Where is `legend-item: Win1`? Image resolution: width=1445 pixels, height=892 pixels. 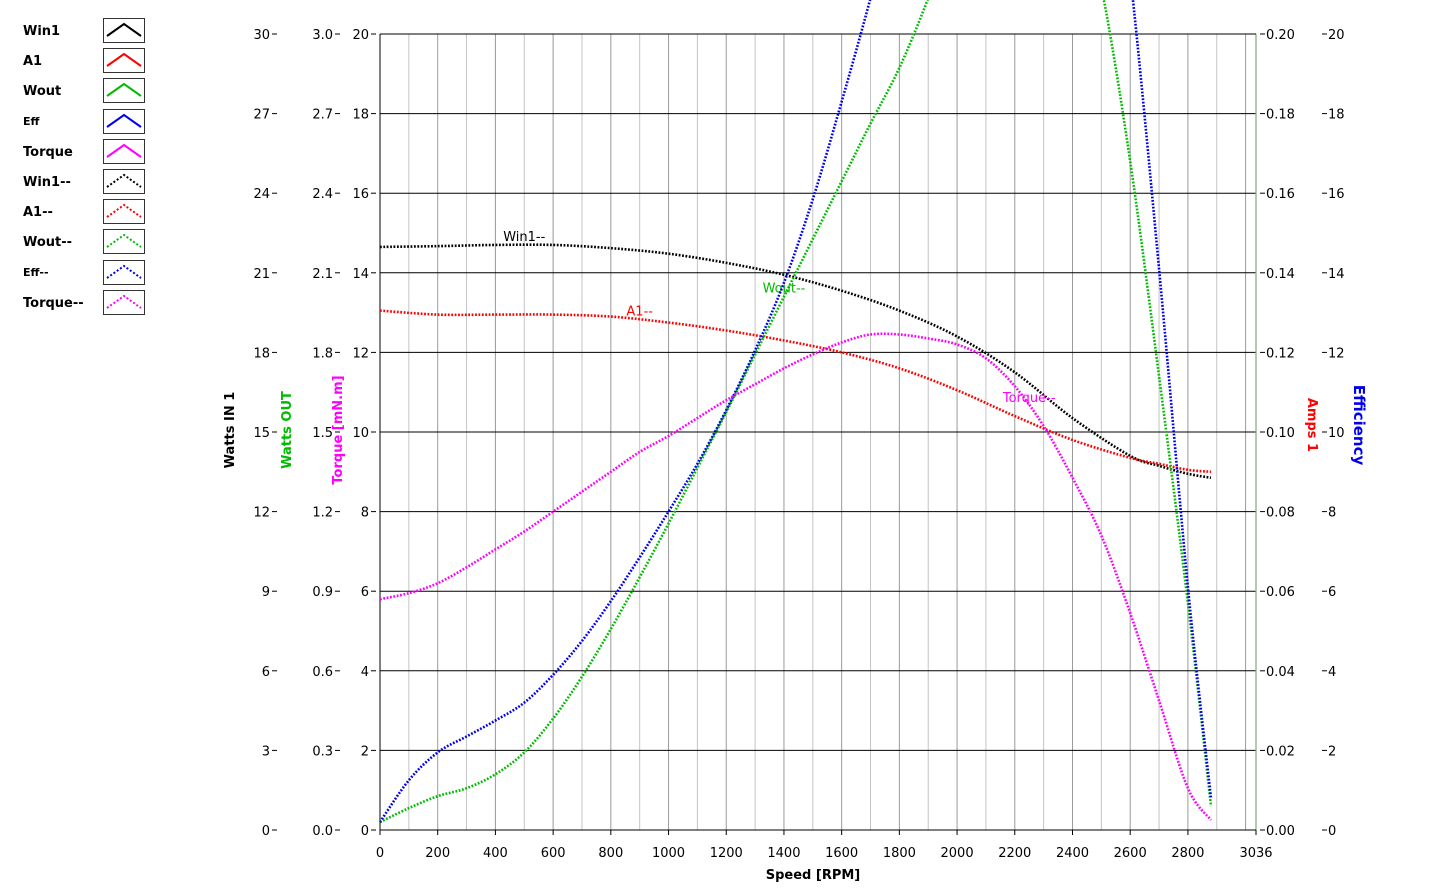 legend-item: Win1 is located at coordinates (80, 32).